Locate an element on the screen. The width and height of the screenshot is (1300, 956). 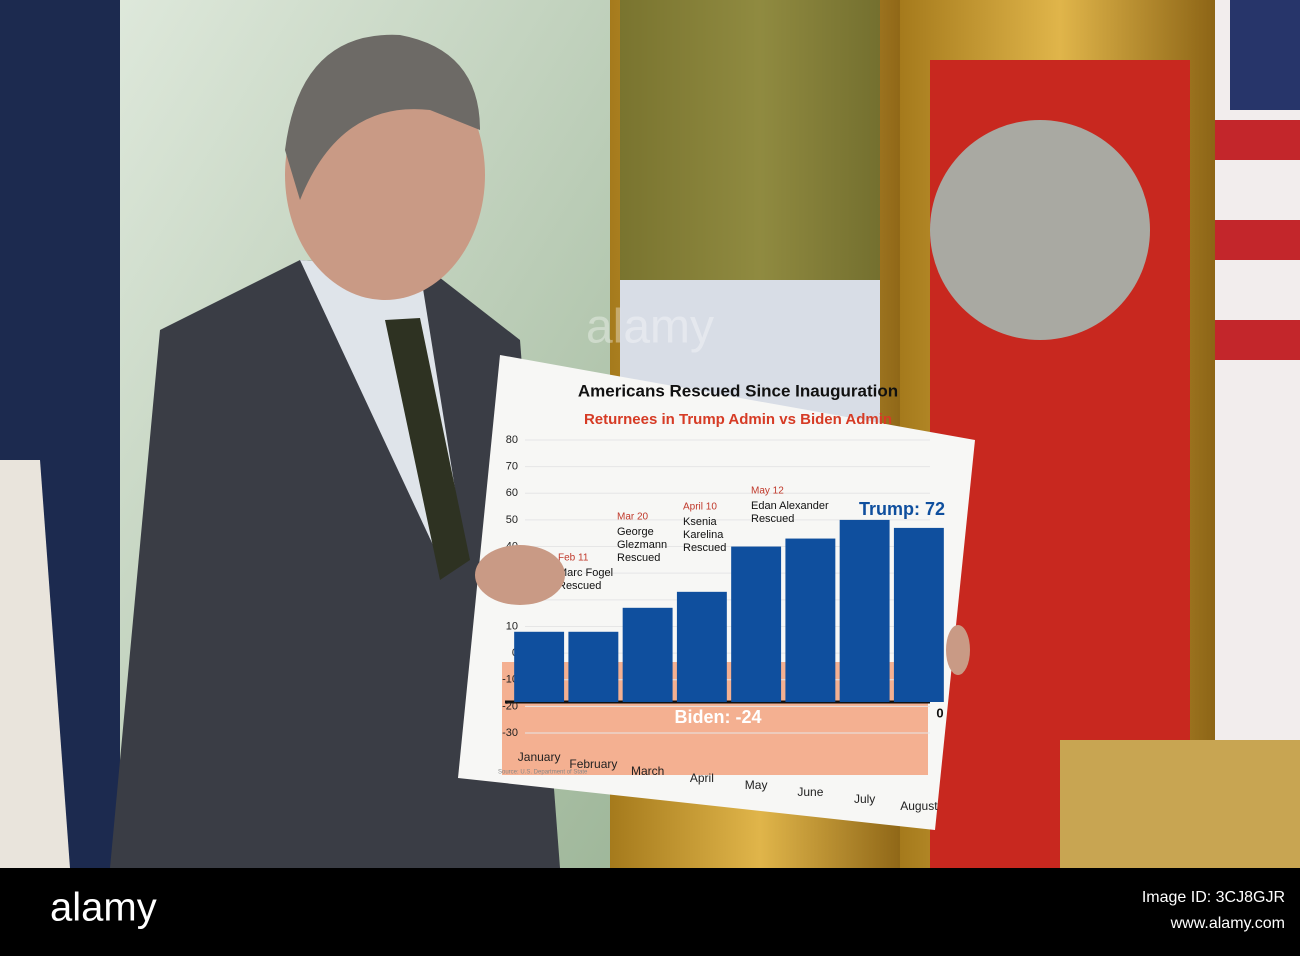
footer is located at coordinates (650, 912).